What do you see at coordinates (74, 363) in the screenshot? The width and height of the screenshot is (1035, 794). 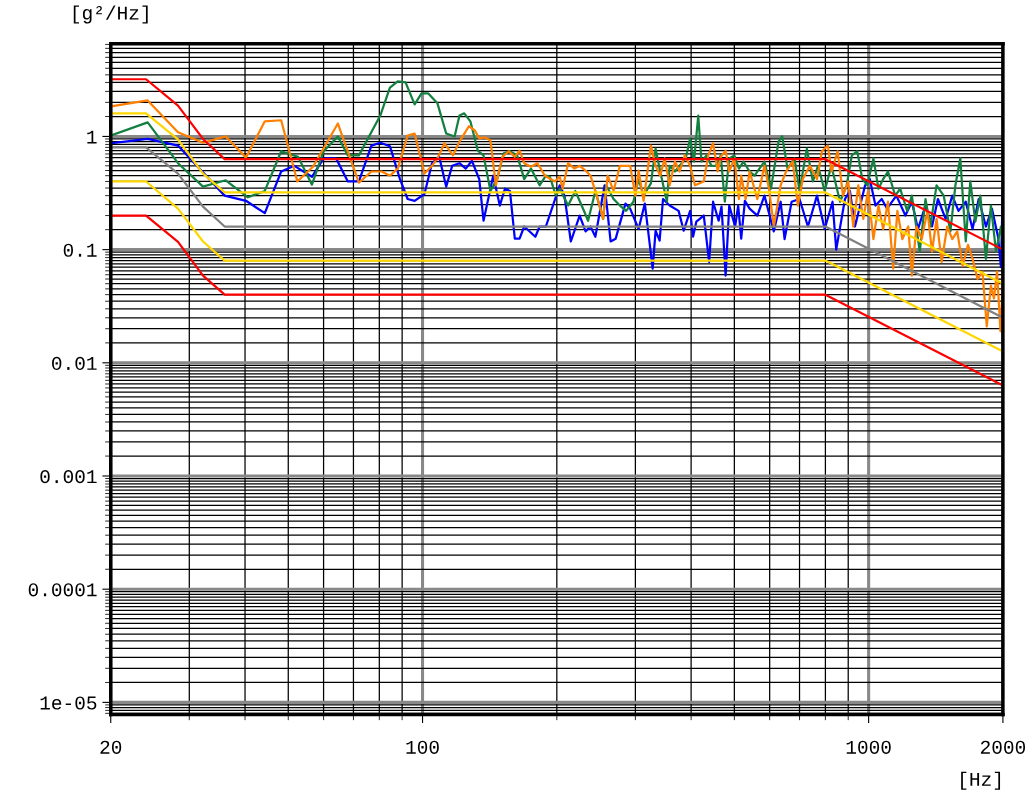 I see `y-tick-label: 0.01` at bounding box center [74, 363].